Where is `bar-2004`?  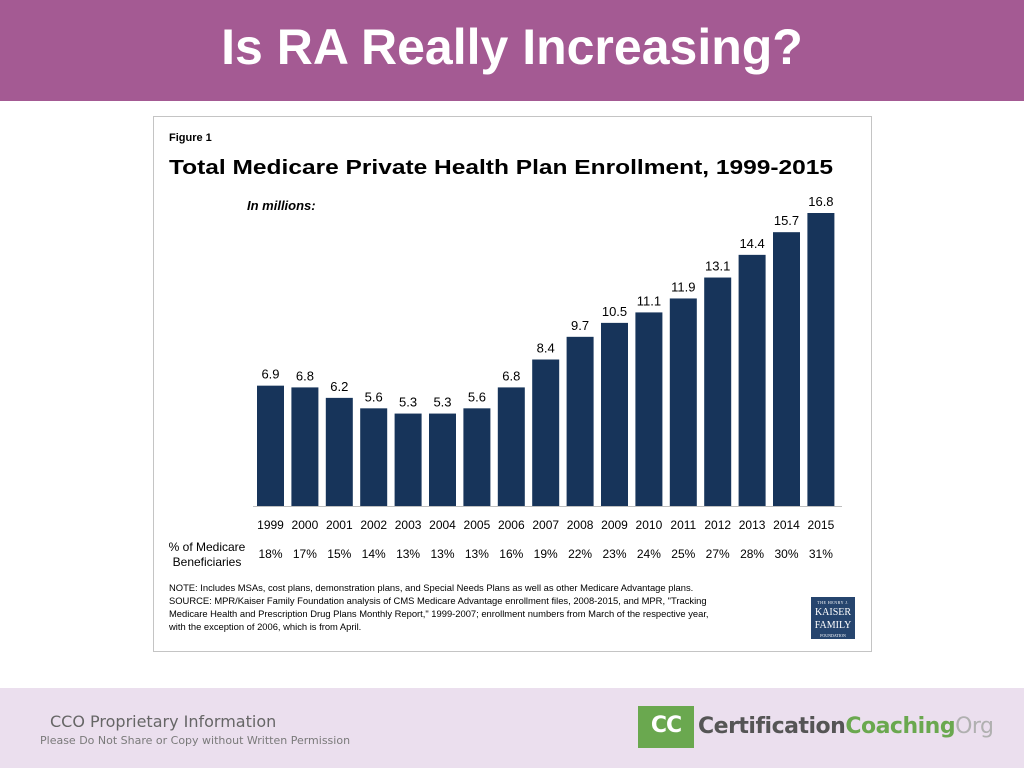
bar-2004 is located at coordinates (442, 459).